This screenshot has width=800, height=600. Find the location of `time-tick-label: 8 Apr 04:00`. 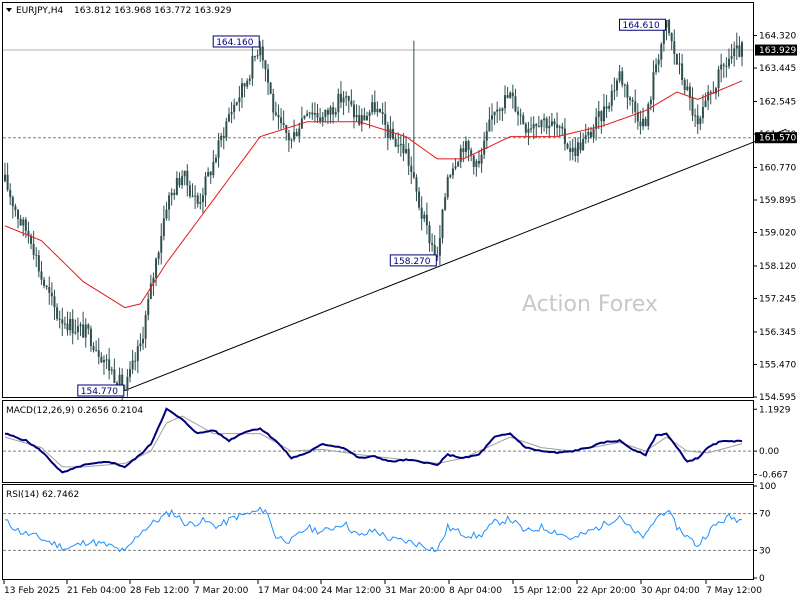

time-tick-label: 8 Apr 04:00 is located at coordinates (475, 591).